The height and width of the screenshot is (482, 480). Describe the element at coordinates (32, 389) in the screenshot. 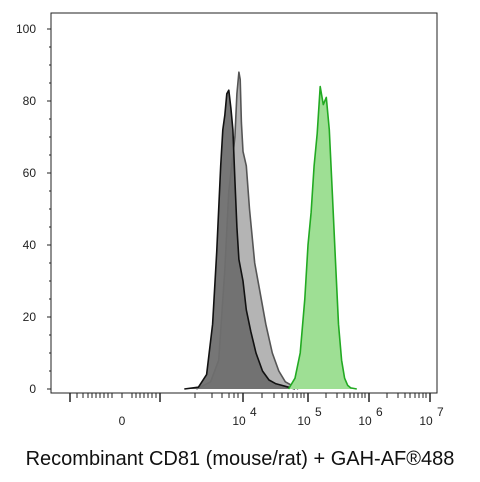

I see `y-tick-label: 0` at that location.